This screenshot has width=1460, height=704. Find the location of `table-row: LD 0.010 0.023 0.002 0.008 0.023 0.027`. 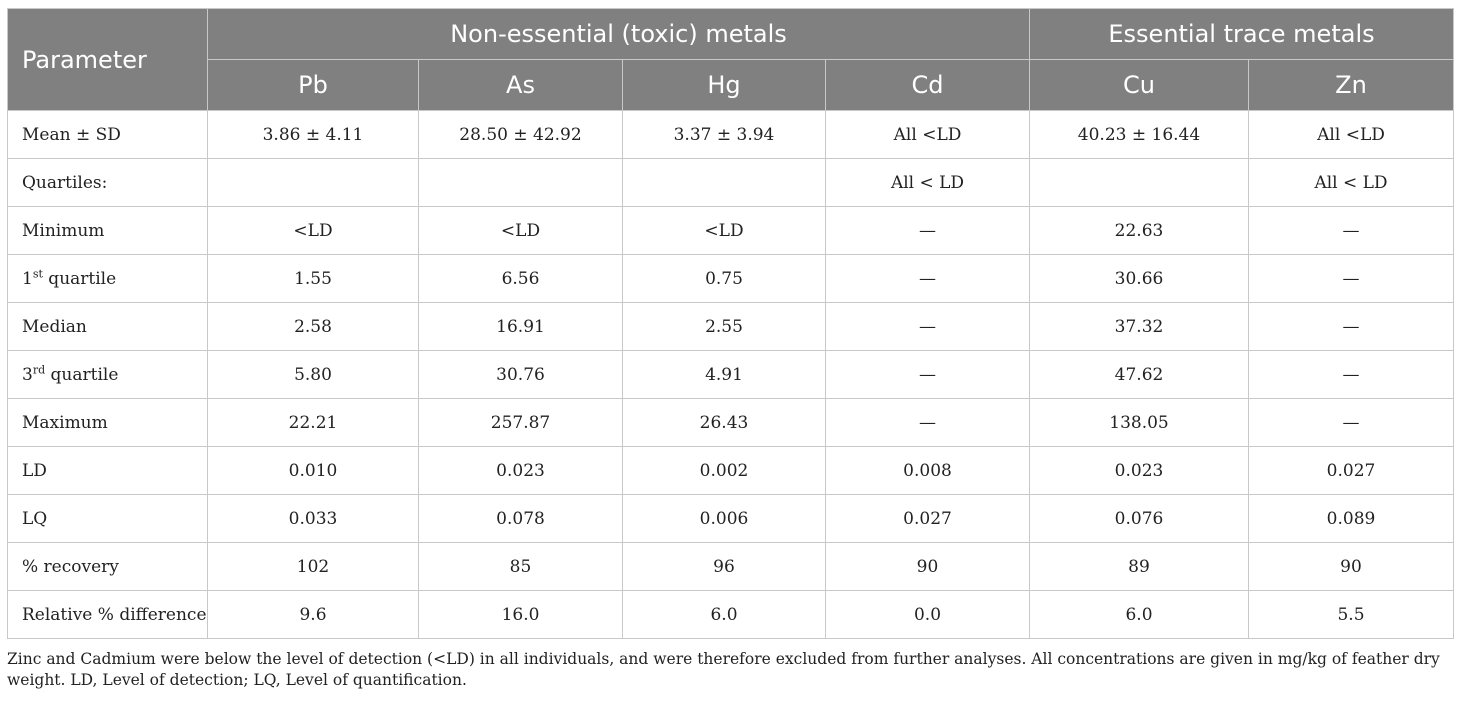

table-row: LD 0.010 0.023 0.002 0.008 0.023 0.027 is located at coordinates (730, 470).